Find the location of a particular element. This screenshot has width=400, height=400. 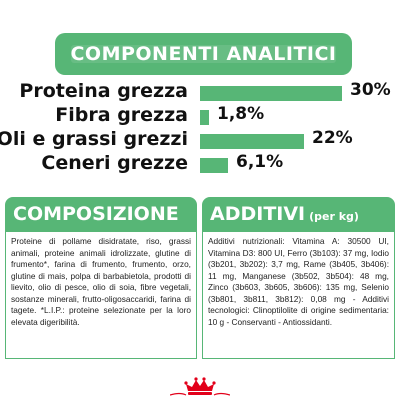

component-row-fibre: Fibra grezza 1,8% is located at coordinates (200, 117).